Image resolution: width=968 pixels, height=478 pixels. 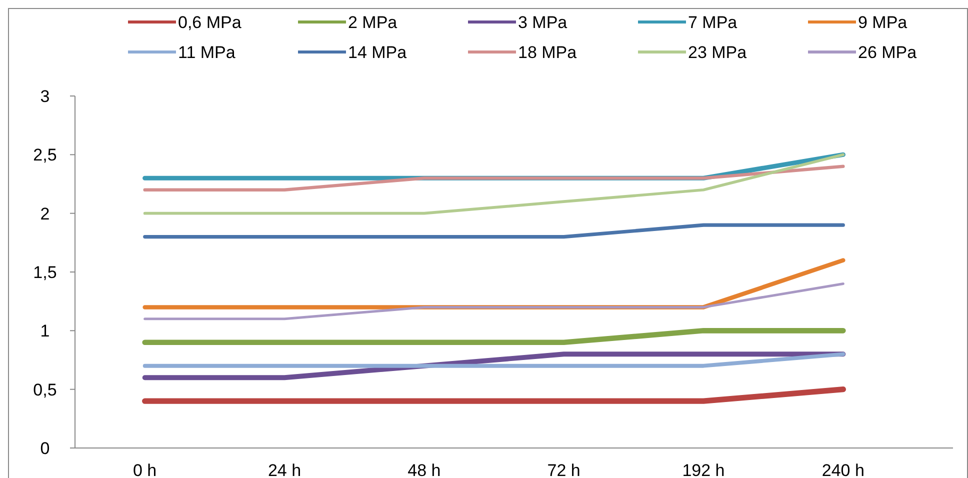 What do you see at coordinates (45, 155) in the screenshot?
I see `y-tick-label: 2,5` at bounding box center [45, 155].